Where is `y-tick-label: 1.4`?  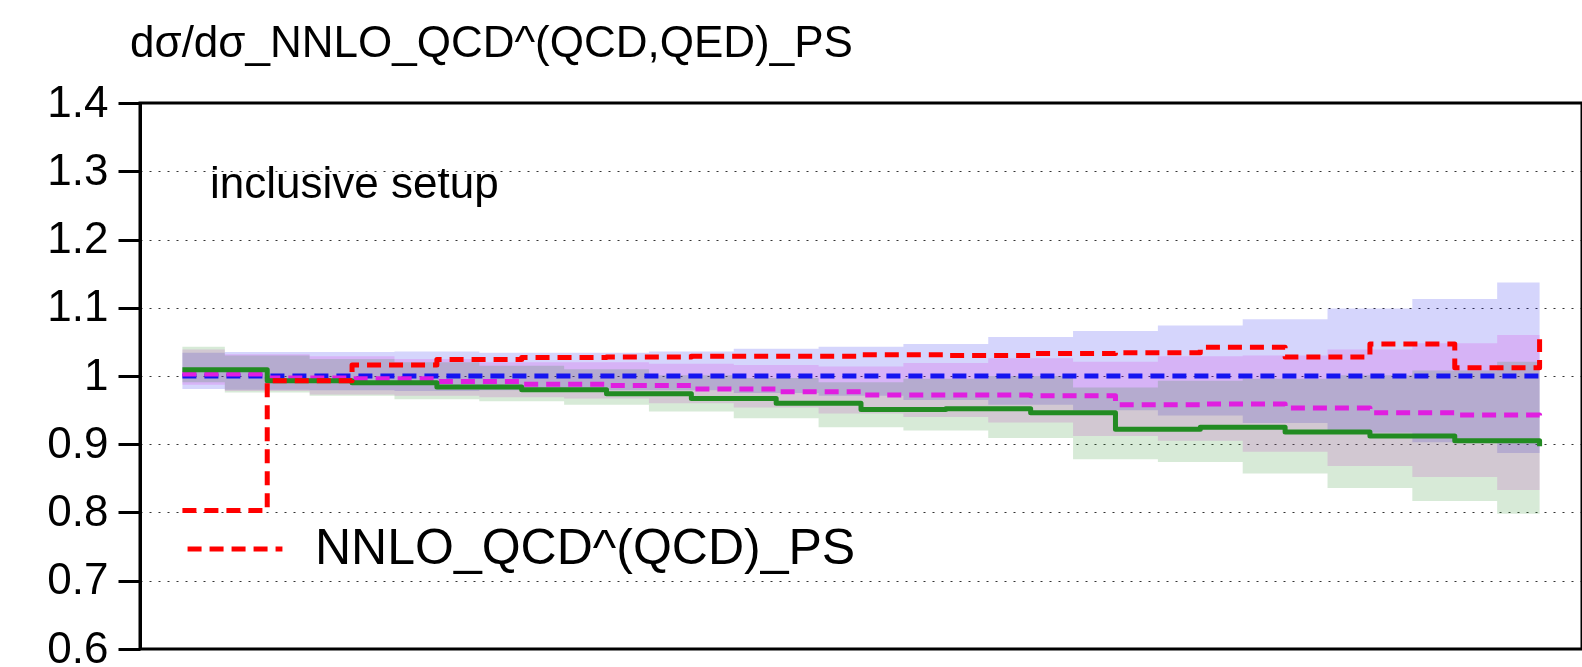 y-tick-label: 1.4 is located at coordinates (78, 101).